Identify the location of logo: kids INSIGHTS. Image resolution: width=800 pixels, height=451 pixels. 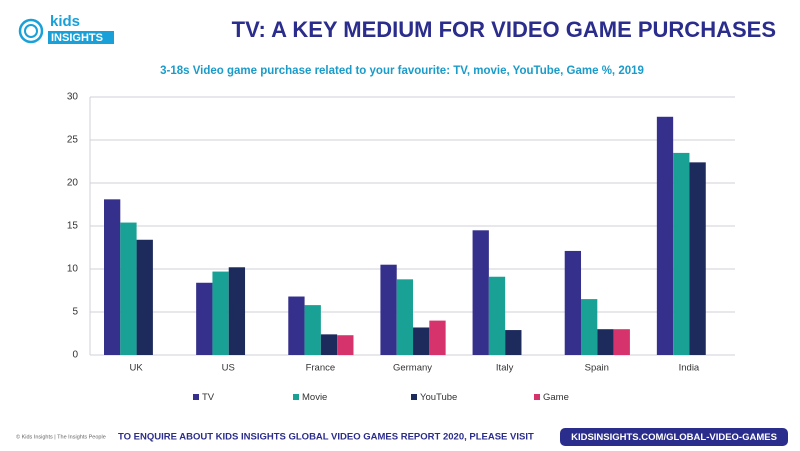
(66, 28).